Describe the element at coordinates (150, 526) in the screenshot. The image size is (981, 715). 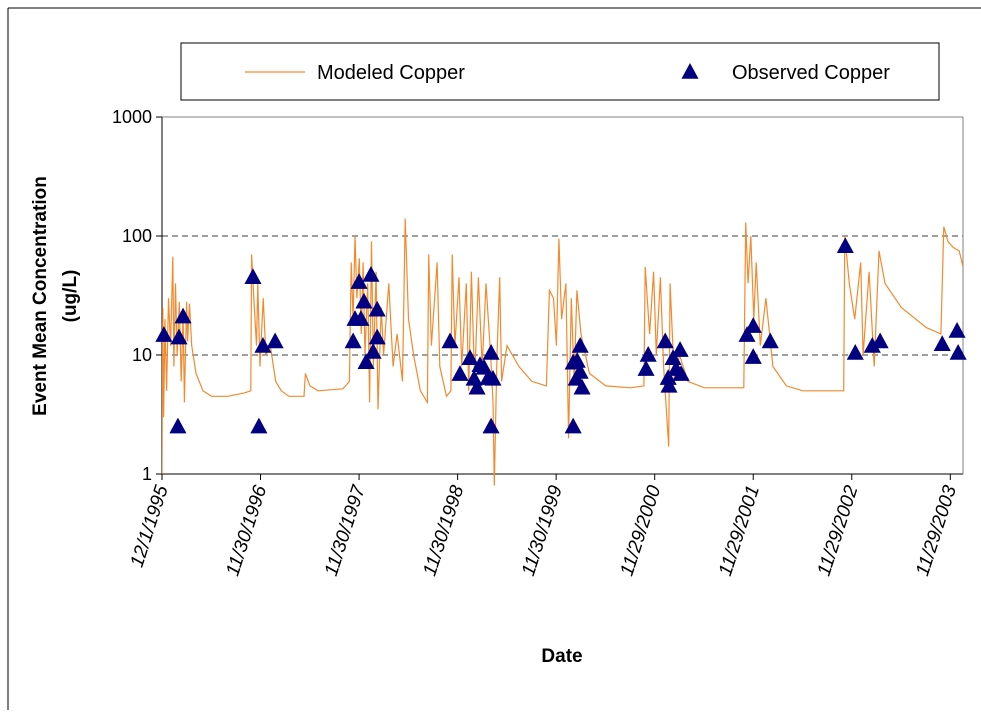
I see `x-tick-label: 12/1/1995` at that location.